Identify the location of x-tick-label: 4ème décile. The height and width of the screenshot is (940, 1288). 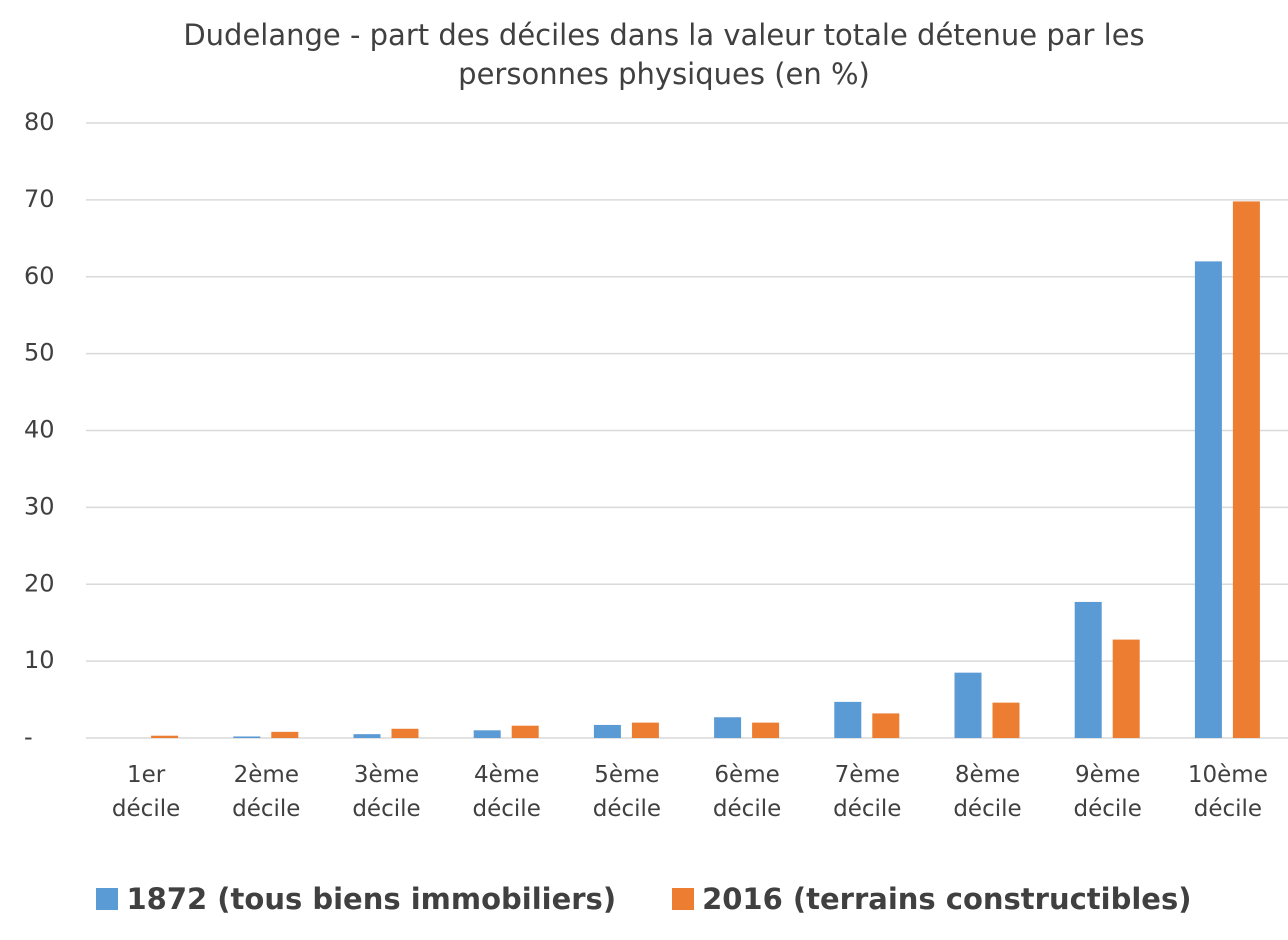
(506, 792).